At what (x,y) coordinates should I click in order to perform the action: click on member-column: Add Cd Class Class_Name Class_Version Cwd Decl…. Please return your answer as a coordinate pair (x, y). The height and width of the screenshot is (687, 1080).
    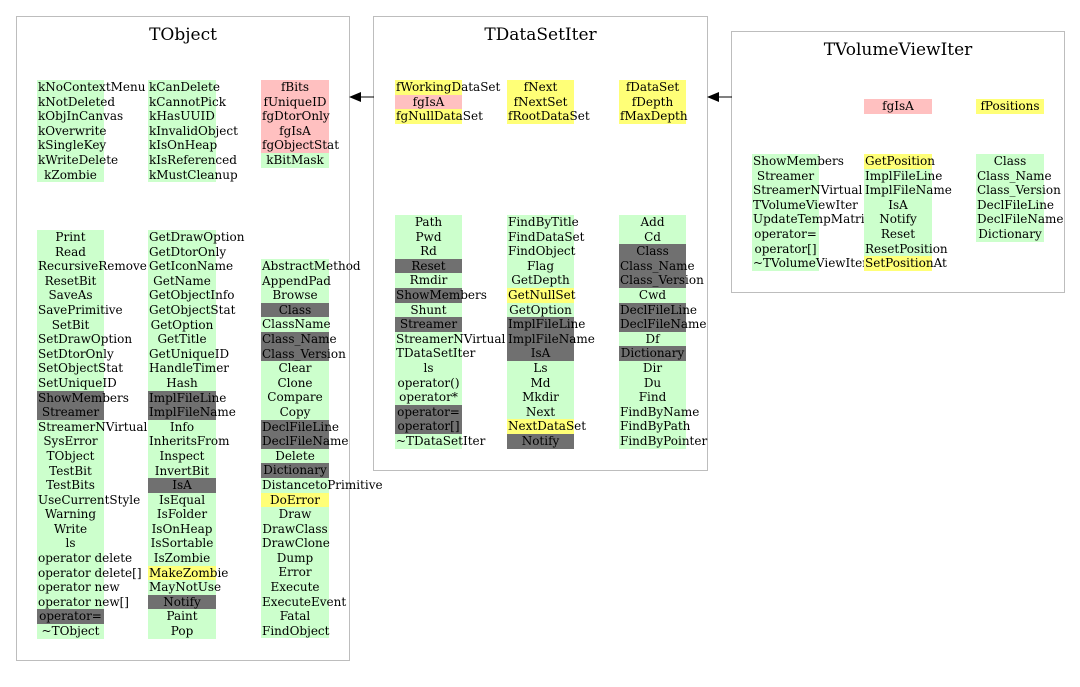
    Looking at the image, I should click on (663, 332).